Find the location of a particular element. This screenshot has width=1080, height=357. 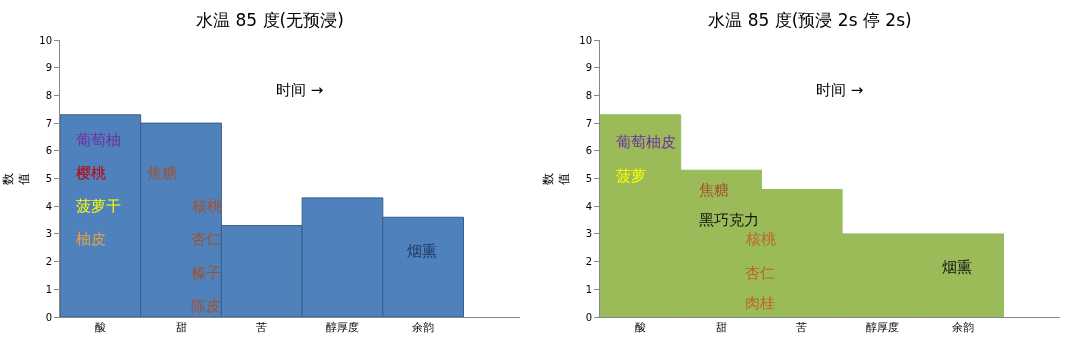

annotation: 肉桂 is located at coordinates (760, 303).